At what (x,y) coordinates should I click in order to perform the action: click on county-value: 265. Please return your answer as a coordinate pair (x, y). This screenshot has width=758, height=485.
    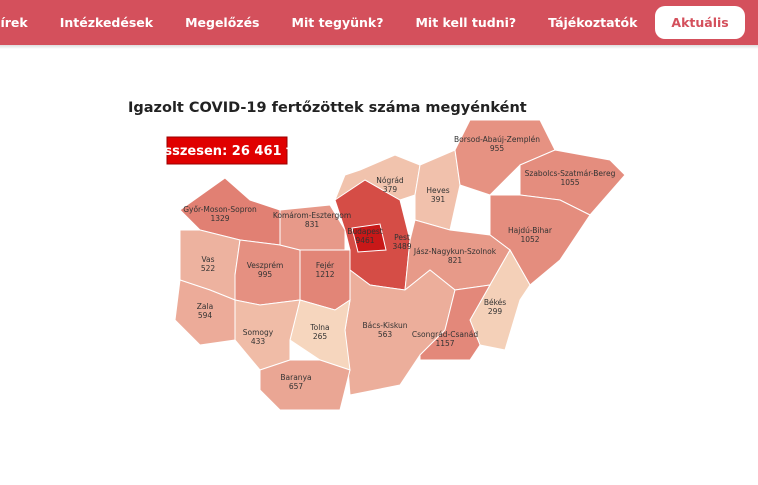
    Looking at the image, I should click on (320, 336).